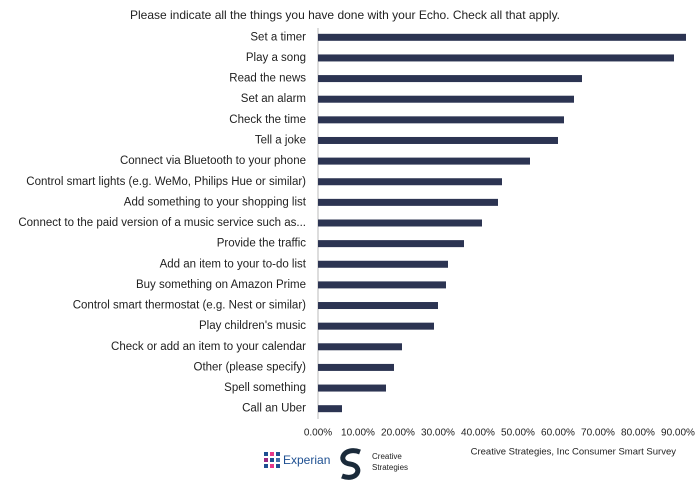  I want to click on y-tick-label: Add an item to your to-do list, so click(233, 264).